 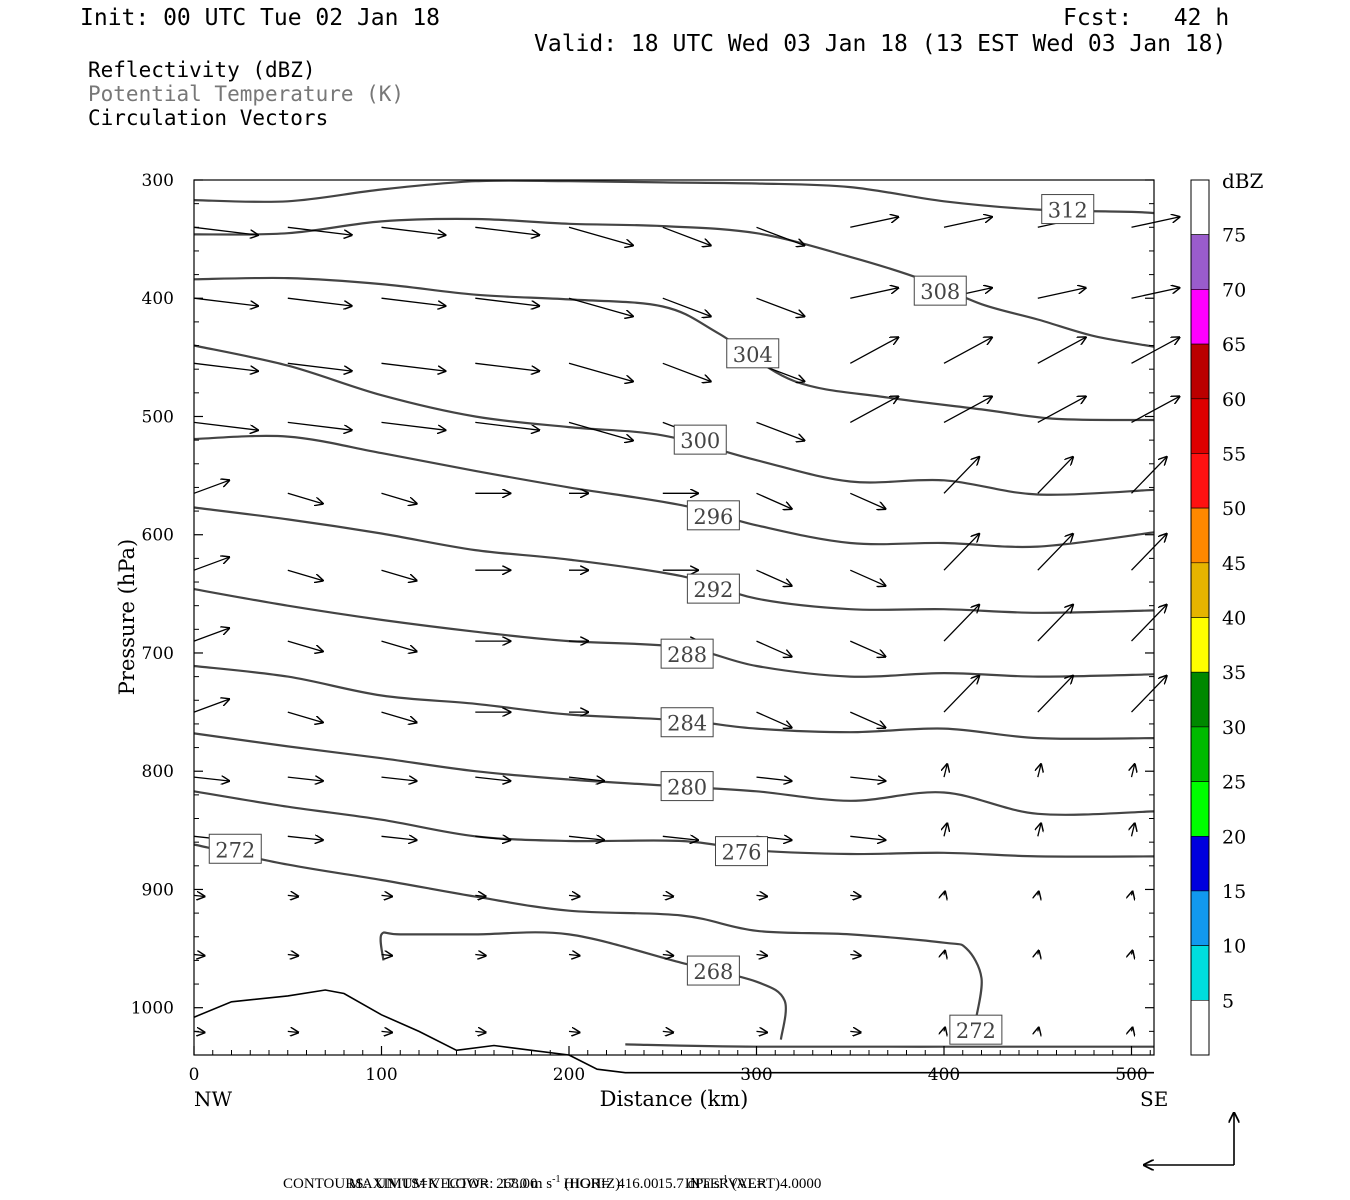 What do you see at coordinates (741, 853) in the screenshot?
I see `contour-label-text: 276` at bounding box center [741, 853].